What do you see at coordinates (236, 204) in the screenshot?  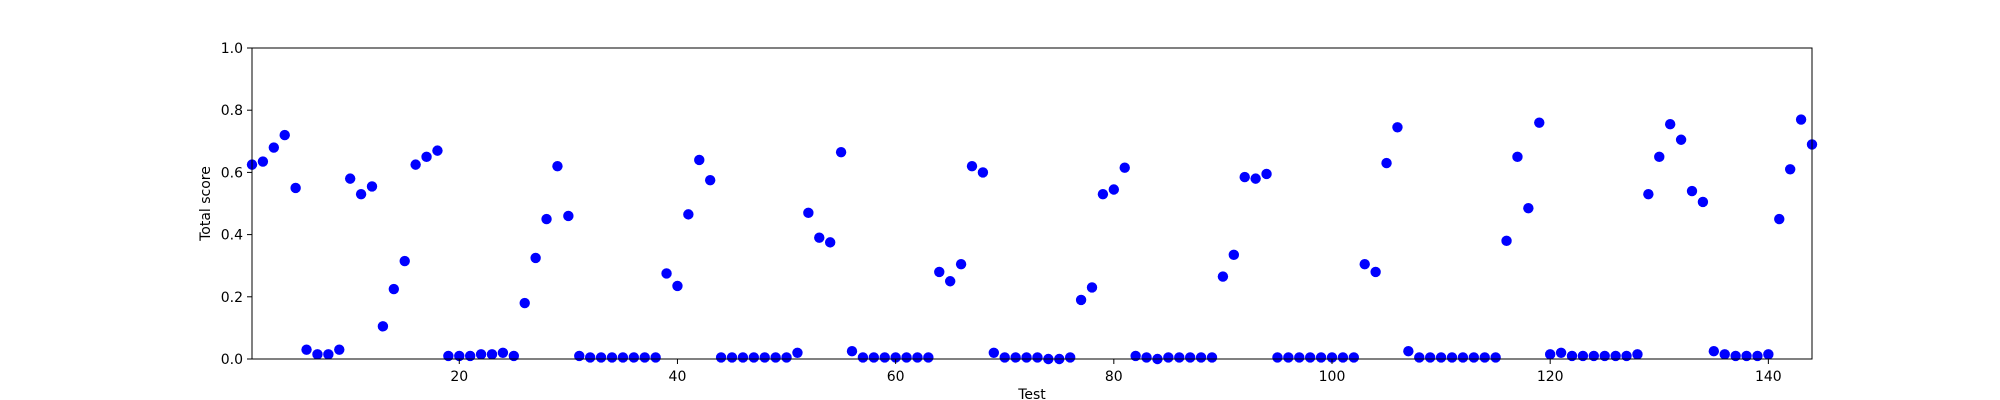 I see `y-axis-ticks: 0.0 0.2 0.4 0.6 0.8 1.0` at bounding box center [236, 204].